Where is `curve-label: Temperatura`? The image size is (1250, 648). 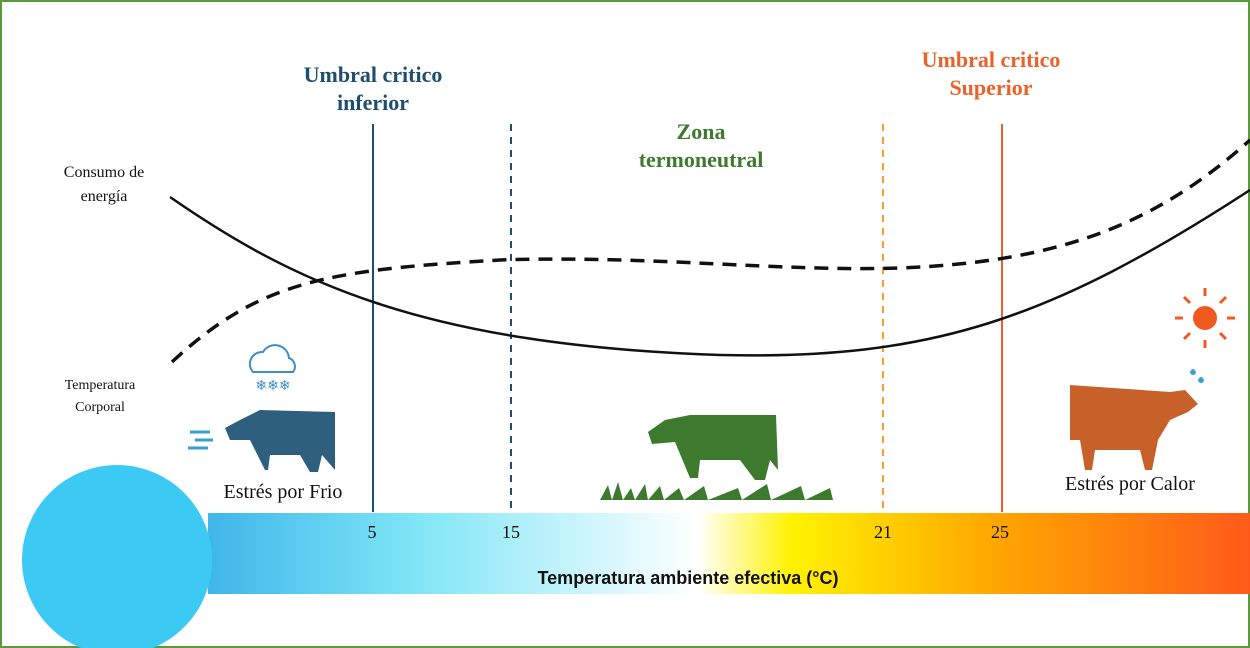
curve-label: Temperatura is located at coordinates (100, 385).